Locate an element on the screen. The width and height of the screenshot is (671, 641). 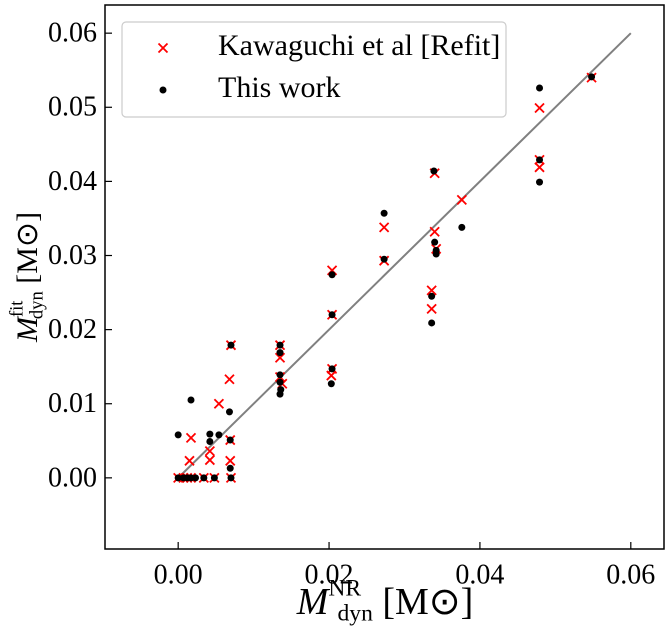
y-tick-label: 0.02 is located at coordinates (72, 329).